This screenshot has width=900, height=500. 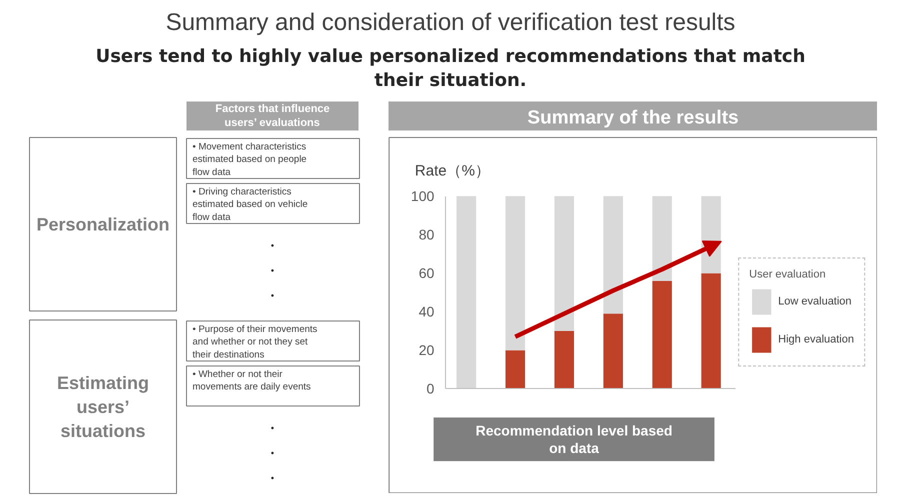 What do you see at coordinates (788, 274) in the screenshot?
I see `legend-title: User evaluation` at bounding box center [788, 274].